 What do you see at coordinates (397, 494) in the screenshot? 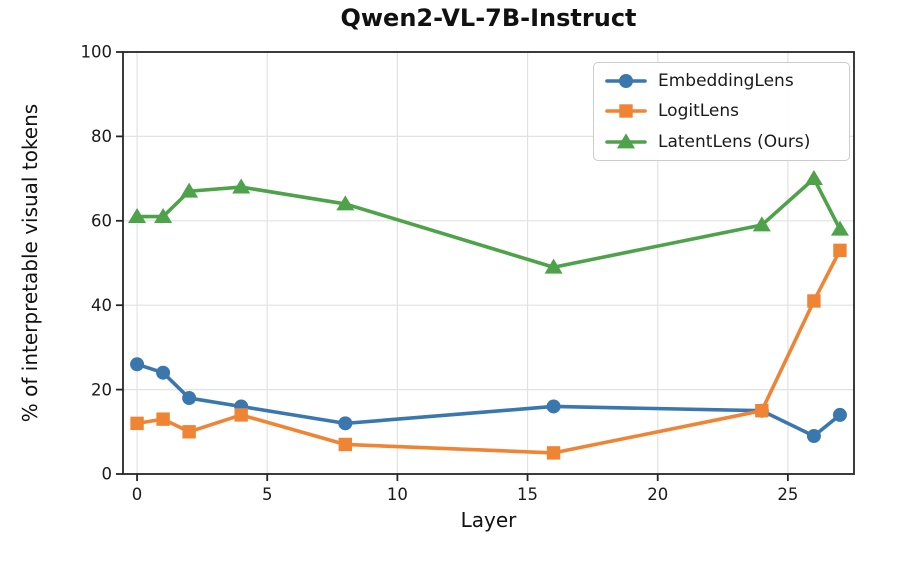
I see `x-tick-label: 10` at bounding box center [397, 494].